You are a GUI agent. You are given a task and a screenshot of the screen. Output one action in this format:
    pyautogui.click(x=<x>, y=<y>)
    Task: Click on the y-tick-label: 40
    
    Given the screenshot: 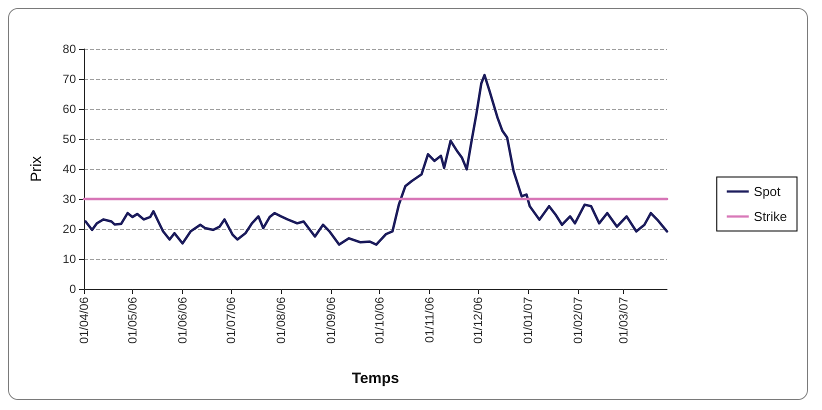 What is the action you would take?
    pyautogui.click(x=69, y=169)
    